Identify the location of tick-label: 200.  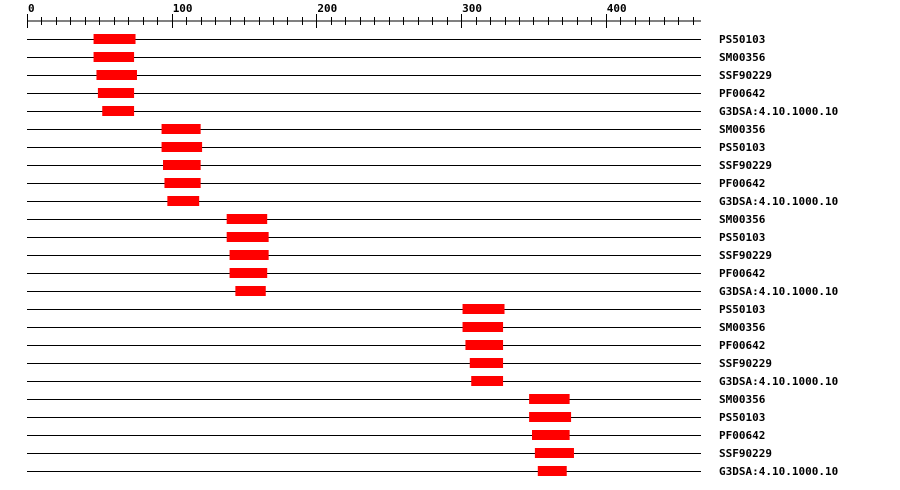
(327, 8).